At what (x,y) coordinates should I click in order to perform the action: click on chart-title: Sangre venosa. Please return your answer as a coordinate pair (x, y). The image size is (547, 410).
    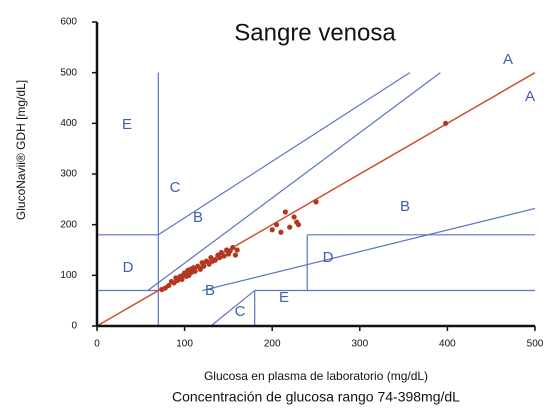
    Looking at the image, I should click on (315, 32).